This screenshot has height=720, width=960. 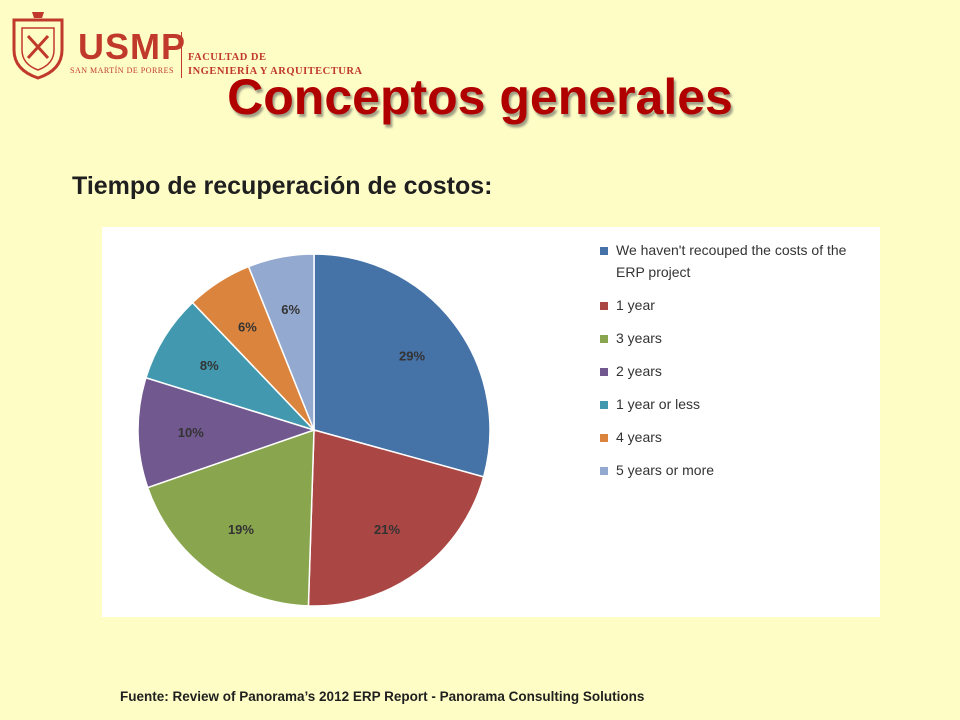 What do you see at coordinates (387, 529) in the screenshot?
I see `data-label: 21%` at bounding box center [387, 529].